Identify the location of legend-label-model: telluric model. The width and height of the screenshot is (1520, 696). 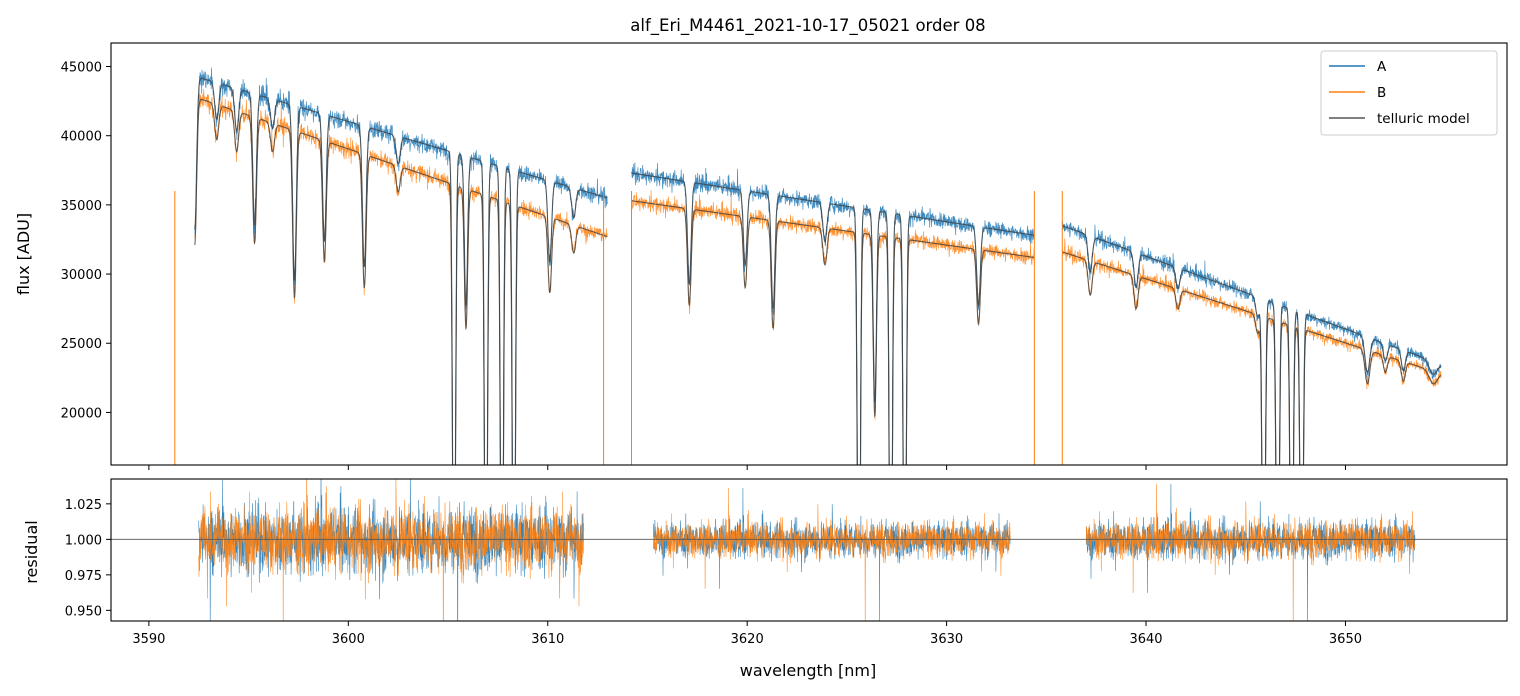
(1423, 119).